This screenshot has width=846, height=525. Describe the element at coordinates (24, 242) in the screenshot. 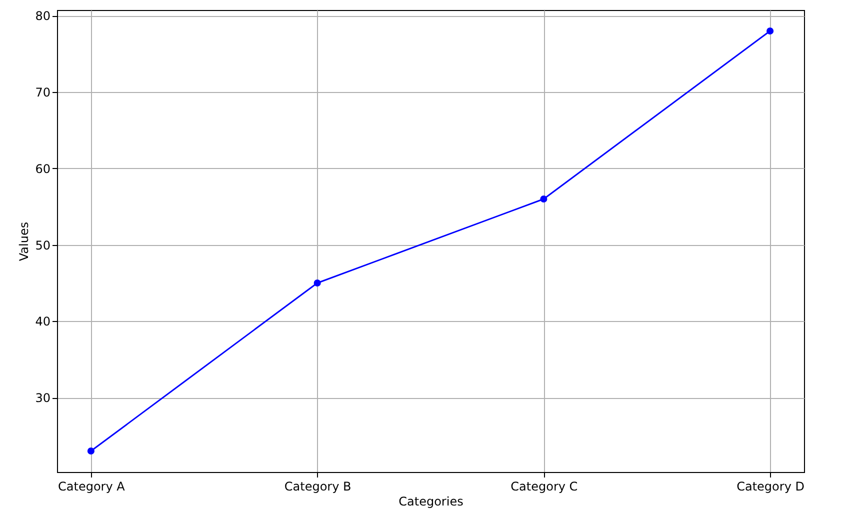

I see `y-axis-title: Values` at that location.